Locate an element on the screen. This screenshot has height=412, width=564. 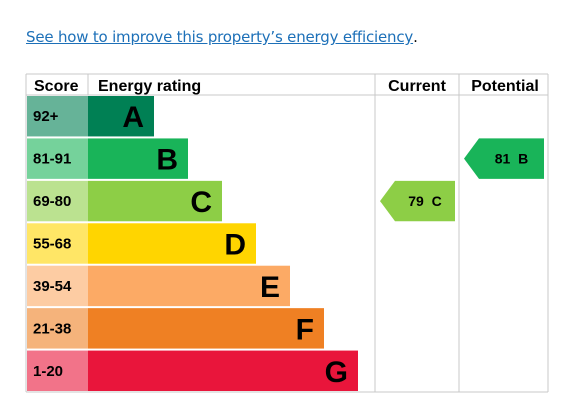
score-cell-g is located at coordinates (57, 370).